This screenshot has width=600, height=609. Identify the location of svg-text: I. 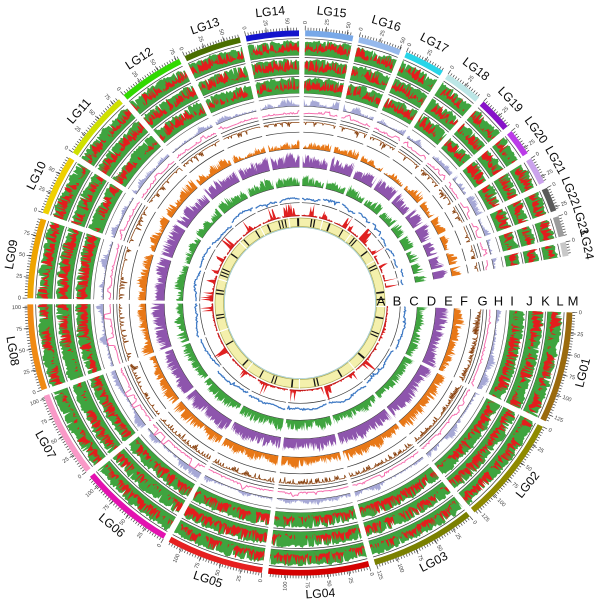
(512, 301).